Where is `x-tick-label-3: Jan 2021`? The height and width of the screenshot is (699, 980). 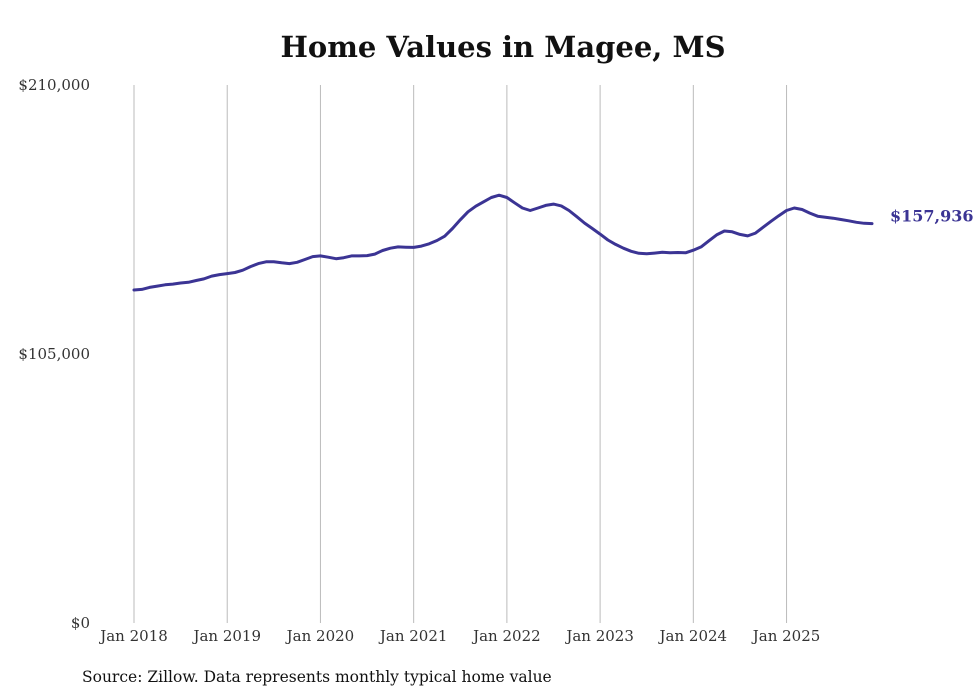 x-tick-label-3: Jan 2021 is located at coordinates (413, 636).